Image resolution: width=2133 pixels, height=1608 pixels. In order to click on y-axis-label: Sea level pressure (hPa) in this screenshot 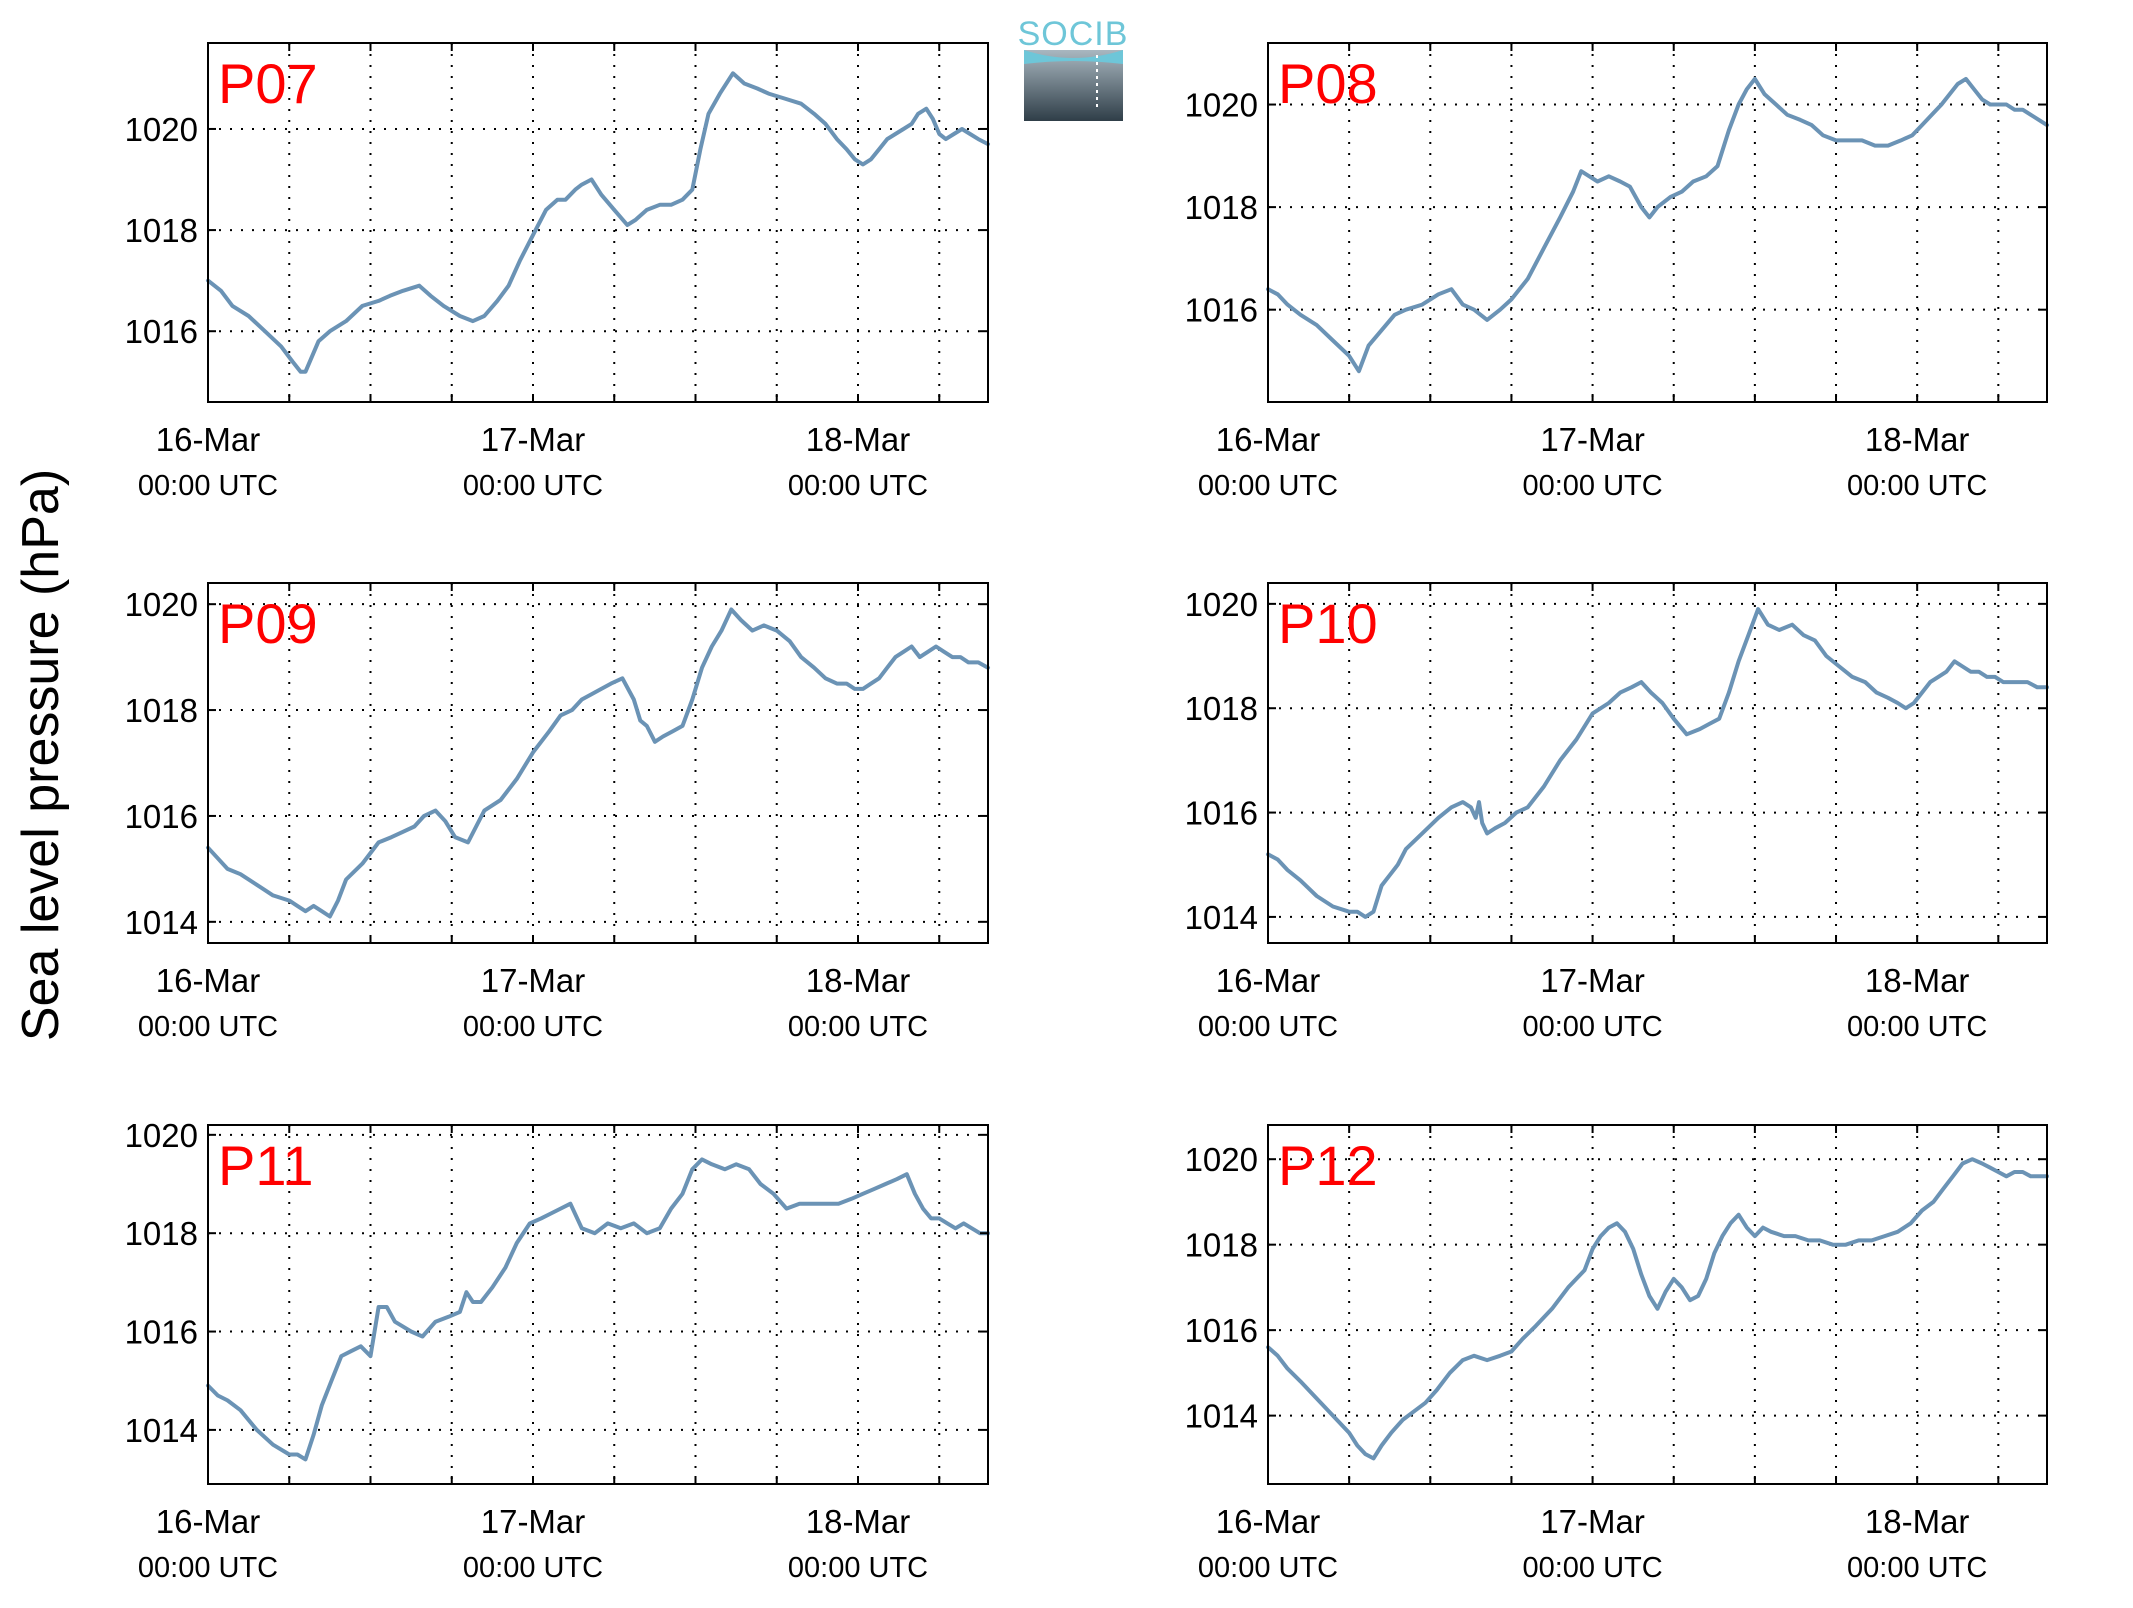, I will do `click(41, 755)`.